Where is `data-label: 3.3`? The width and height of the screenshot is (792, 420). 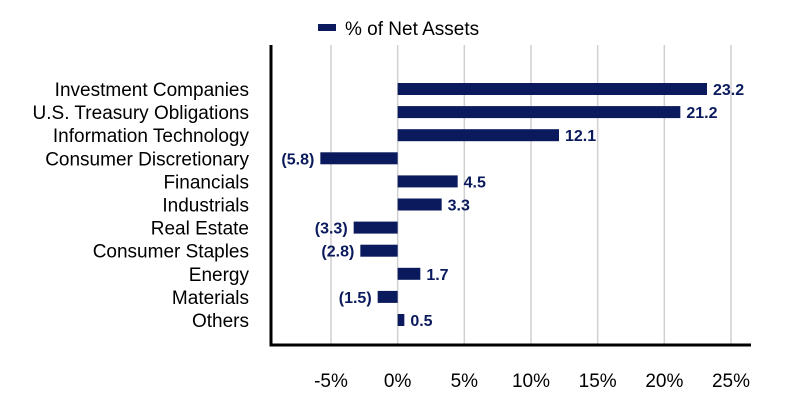
data-label: 3.3 is located at coordinates (459, 206).